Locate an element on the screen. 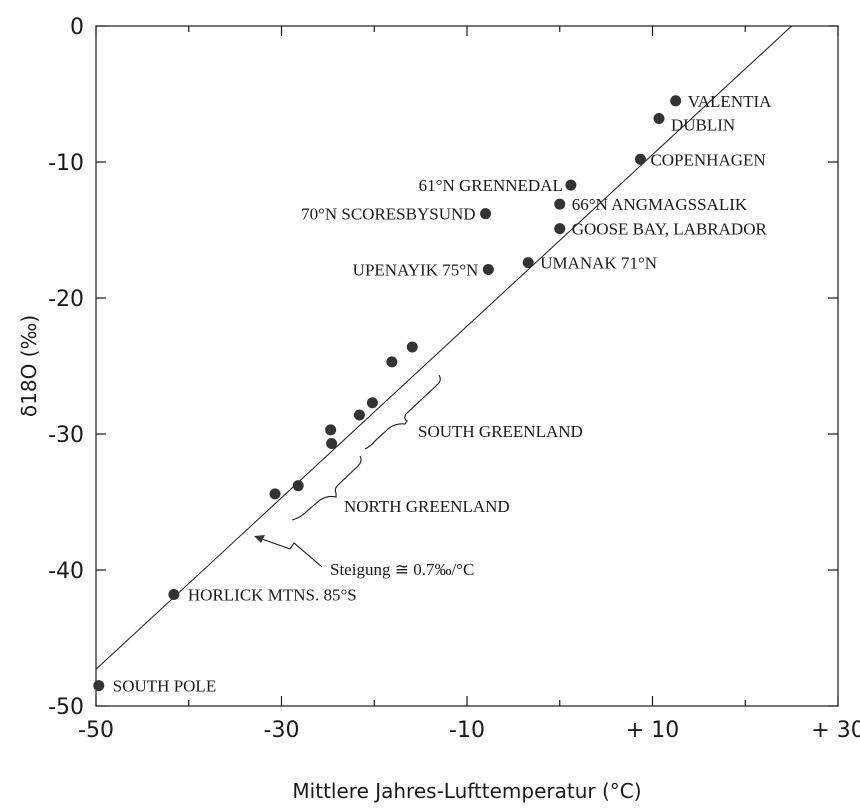  point-label: 61°N GRENNEDAL is located at coordinates (491, 185).